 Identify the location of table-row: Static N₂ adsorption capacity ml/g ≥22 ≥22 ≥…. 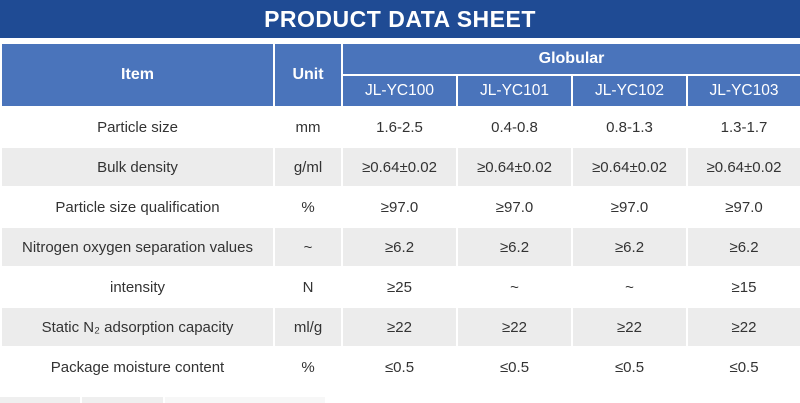
(400, 327).